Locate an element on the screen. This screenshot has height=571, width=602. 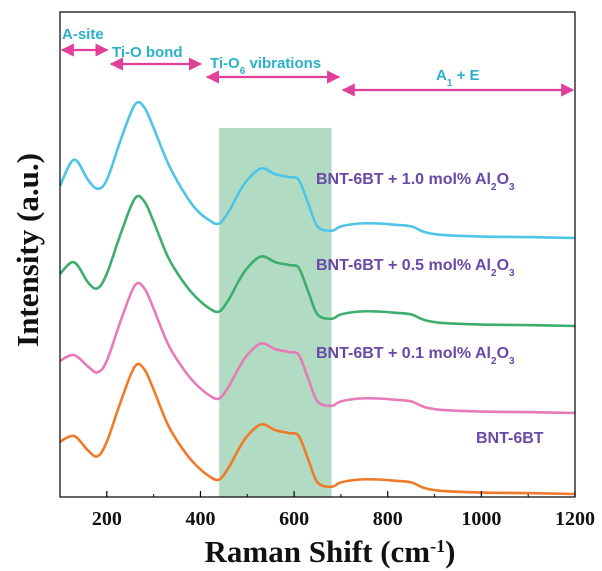
x-tick-label-0: 200 is located at coordinates (107, 519).